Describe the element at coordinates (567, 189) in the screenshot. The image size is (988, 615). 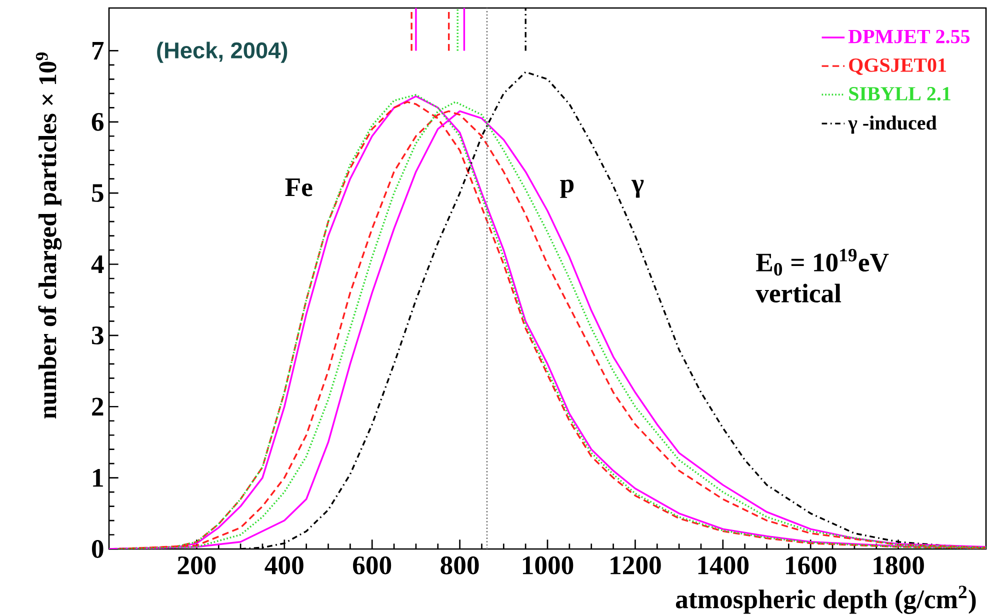
I see `annotation: p` at that location.